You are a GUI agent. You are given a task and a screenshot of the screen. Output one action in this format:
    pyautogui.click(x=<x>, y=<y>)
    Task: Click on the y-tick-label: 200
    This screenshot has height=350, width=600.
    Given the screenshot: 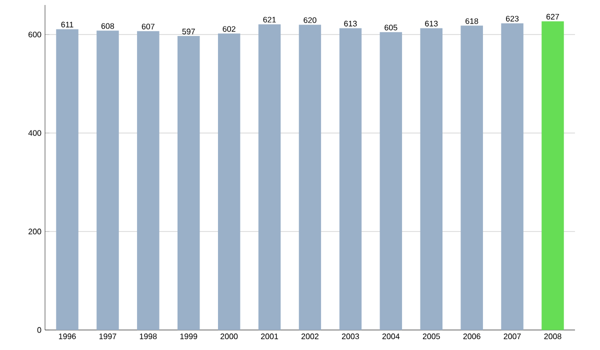 What is the action you would take?
    pyautogui.click(x=35, y=231)
    